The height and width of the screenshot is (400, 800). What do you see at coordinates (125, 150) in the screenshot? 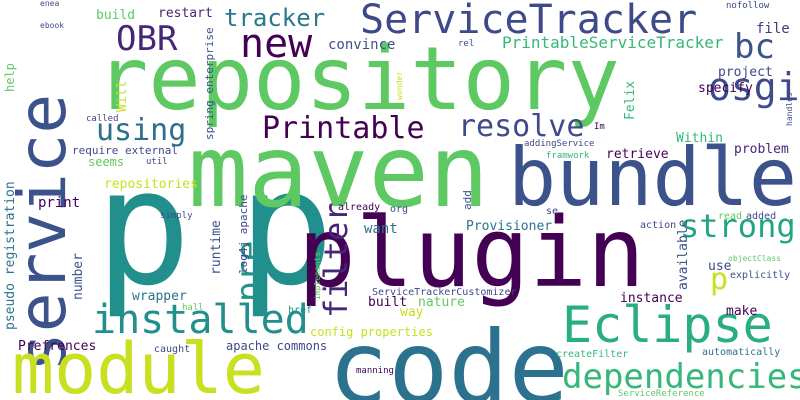
I see `word-require-external: require external` at bounding box center [125, 150].